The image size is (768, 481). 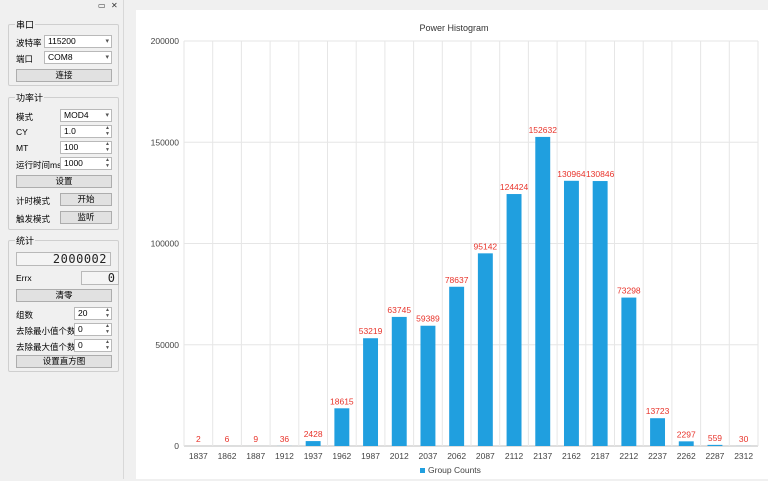 What do you see at coordinates (24, 59) in the screenshot?
I see `port-label: 端口` at bounding box center [24, 59].